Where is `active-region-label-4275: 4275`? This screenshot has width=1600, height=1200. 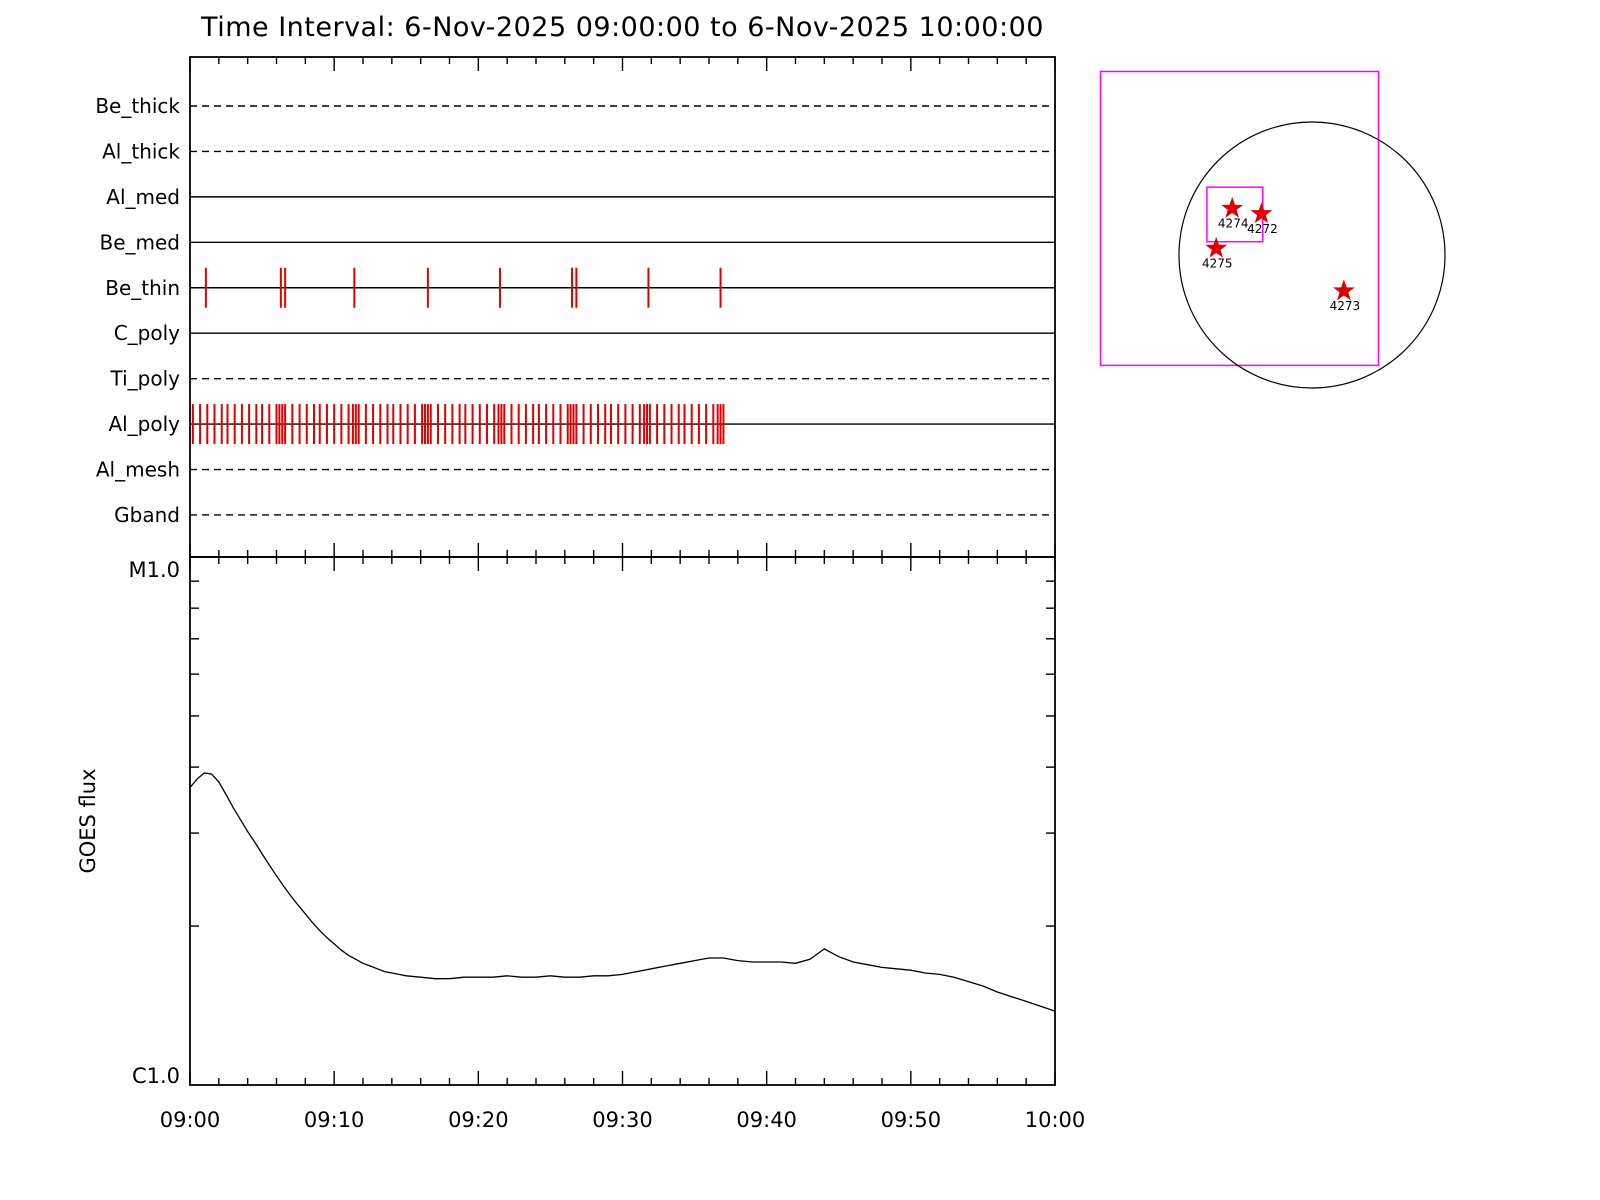
active-region-label-4275: 4275 is located at coordinates (1217, 263).